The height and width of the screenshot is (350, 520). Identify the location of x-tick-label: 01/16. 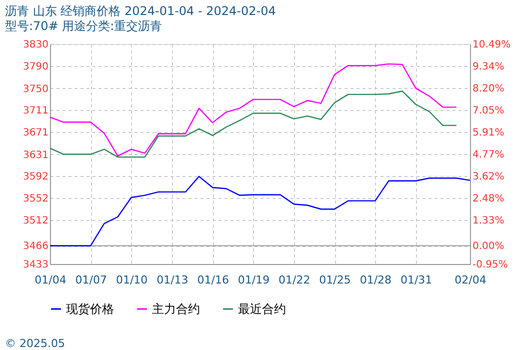
(213, 280).